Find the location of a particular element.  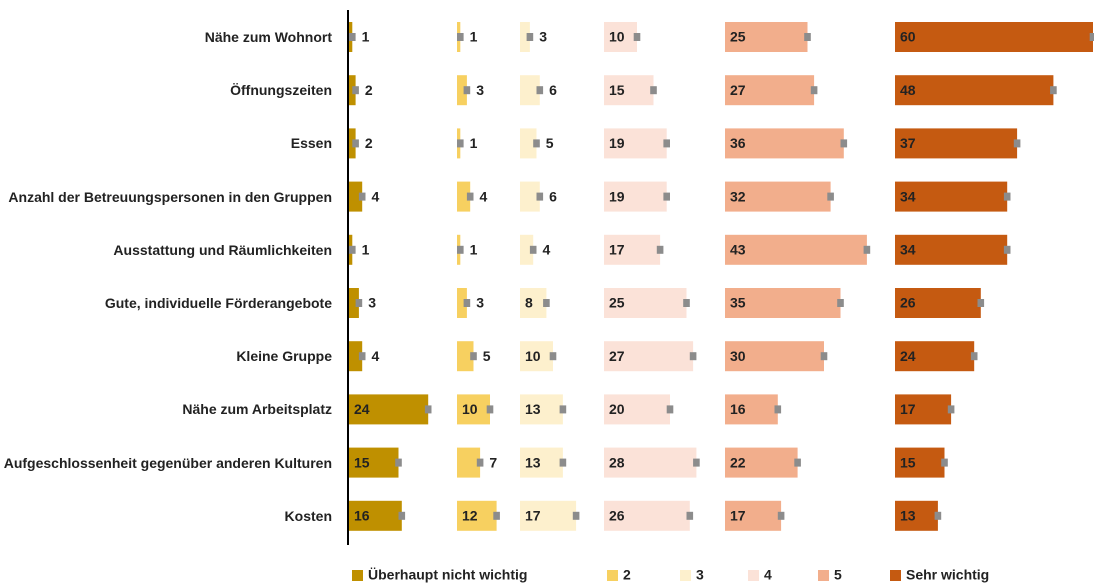

data-label: 19 is located at coordinates (617, 196).